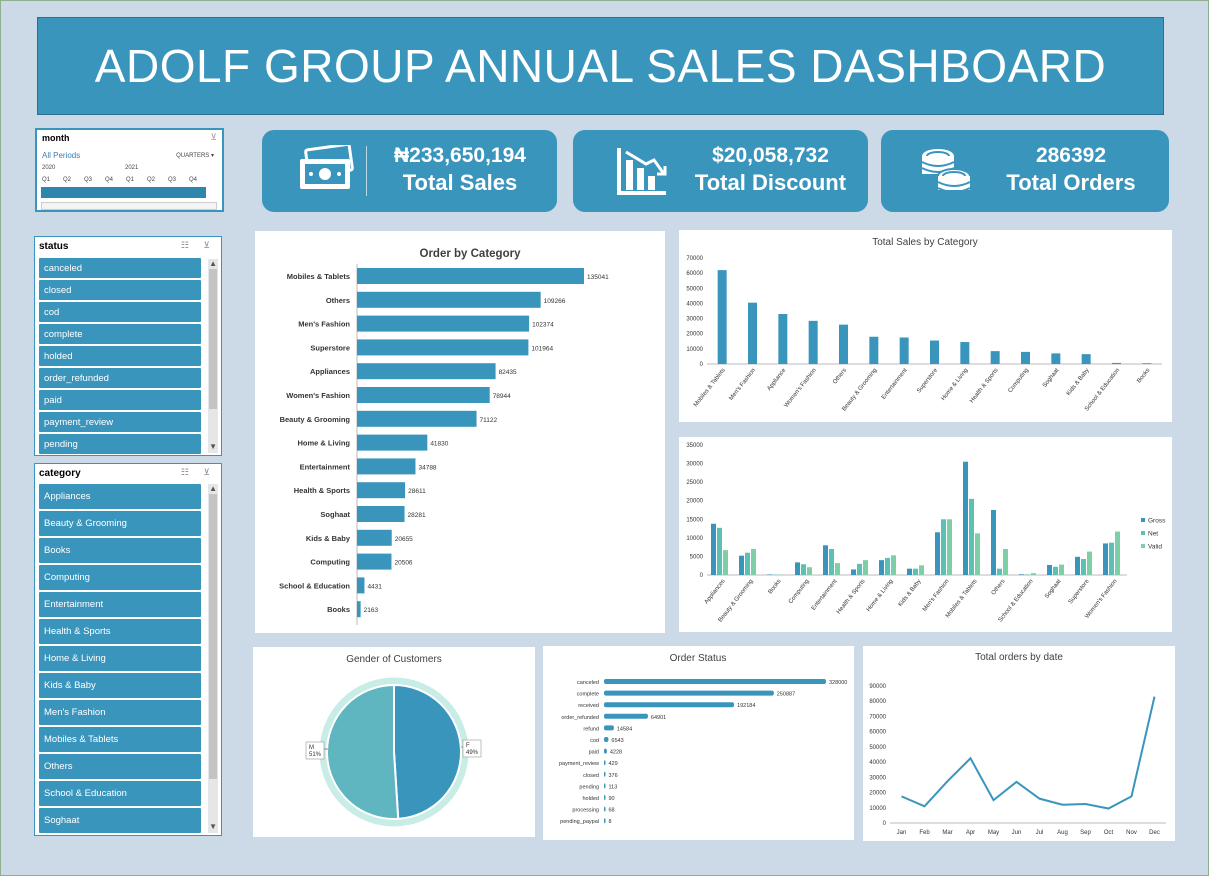 This screenshot has width=1209, height=876. I want to click on category-label: Home & Living, so click(323, 443).